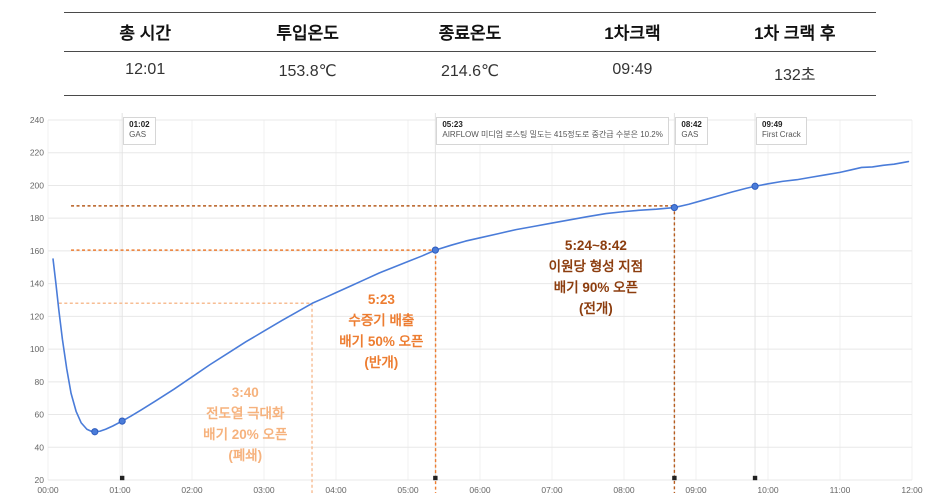 The height and width of the screenshot is (500, 933). I want to click on x-tick-label: 05:00, so click(408, 490).